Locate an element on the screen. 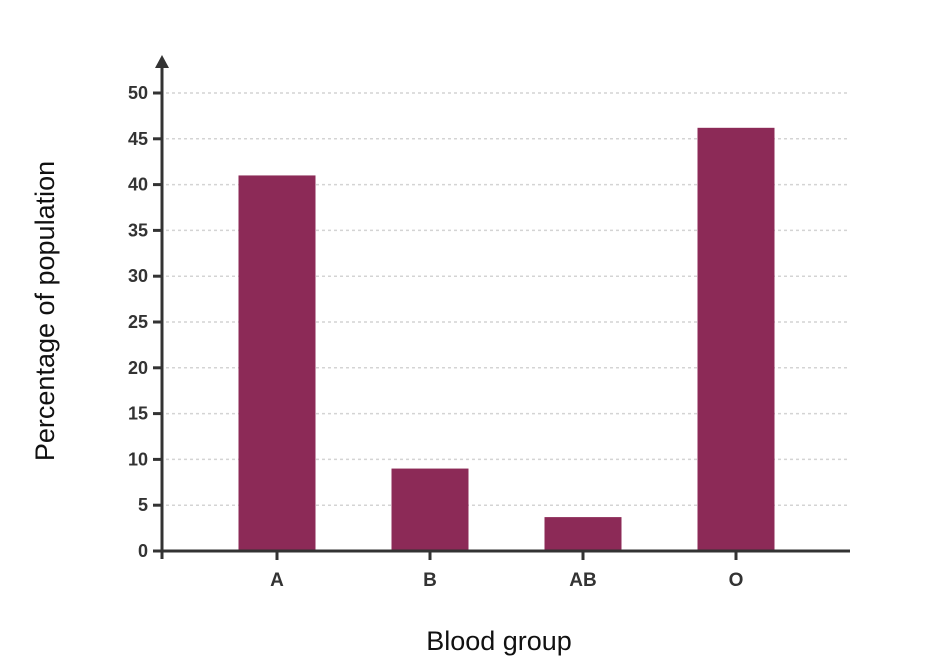  y-tick-label: 40 is located at coordinates (138, 185).